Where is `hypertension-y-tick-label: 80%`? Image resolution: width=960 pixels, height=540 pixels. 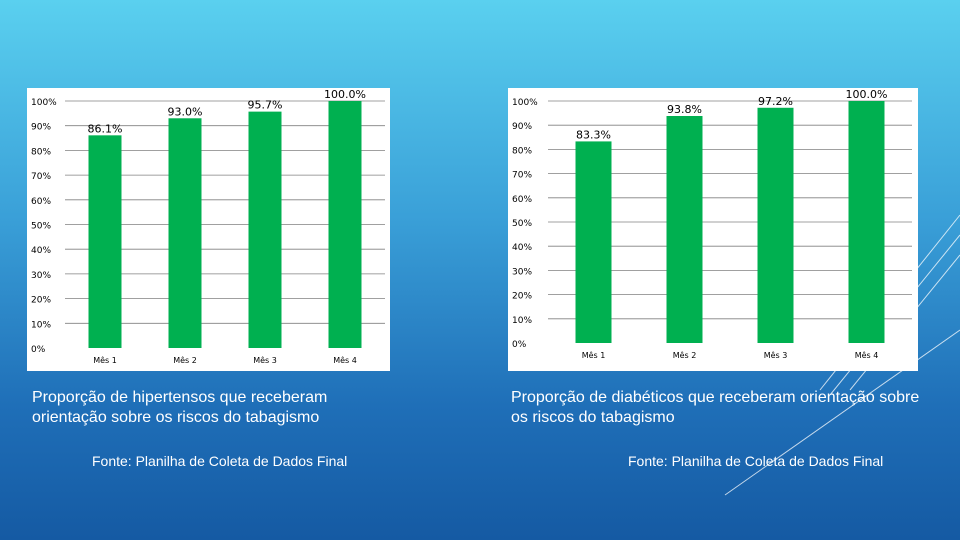
hypertension-y-tick-label: 80% is located at coordinates (41, 152).